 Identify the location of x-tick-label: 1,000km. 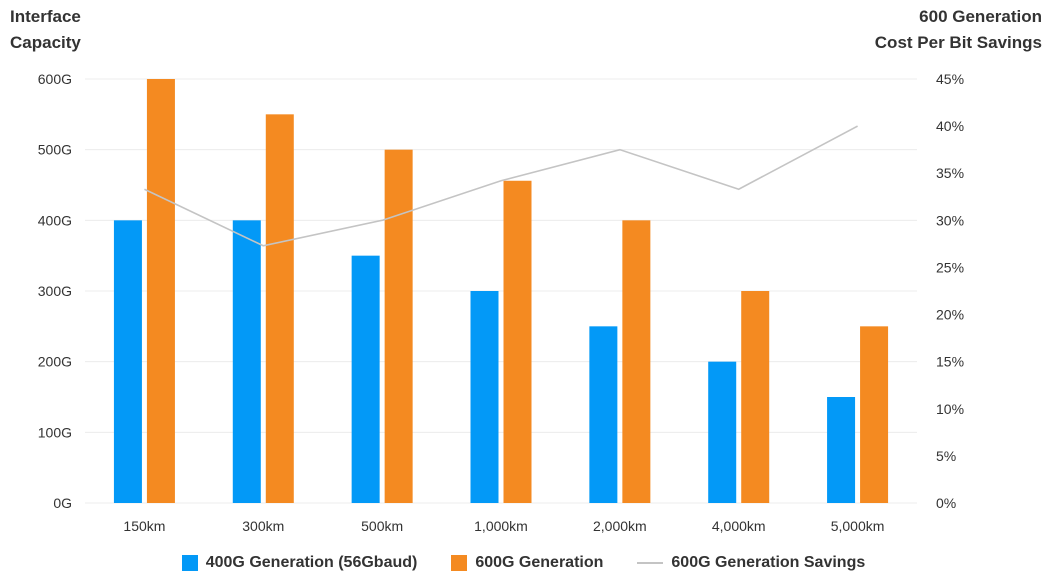
(501, 526).